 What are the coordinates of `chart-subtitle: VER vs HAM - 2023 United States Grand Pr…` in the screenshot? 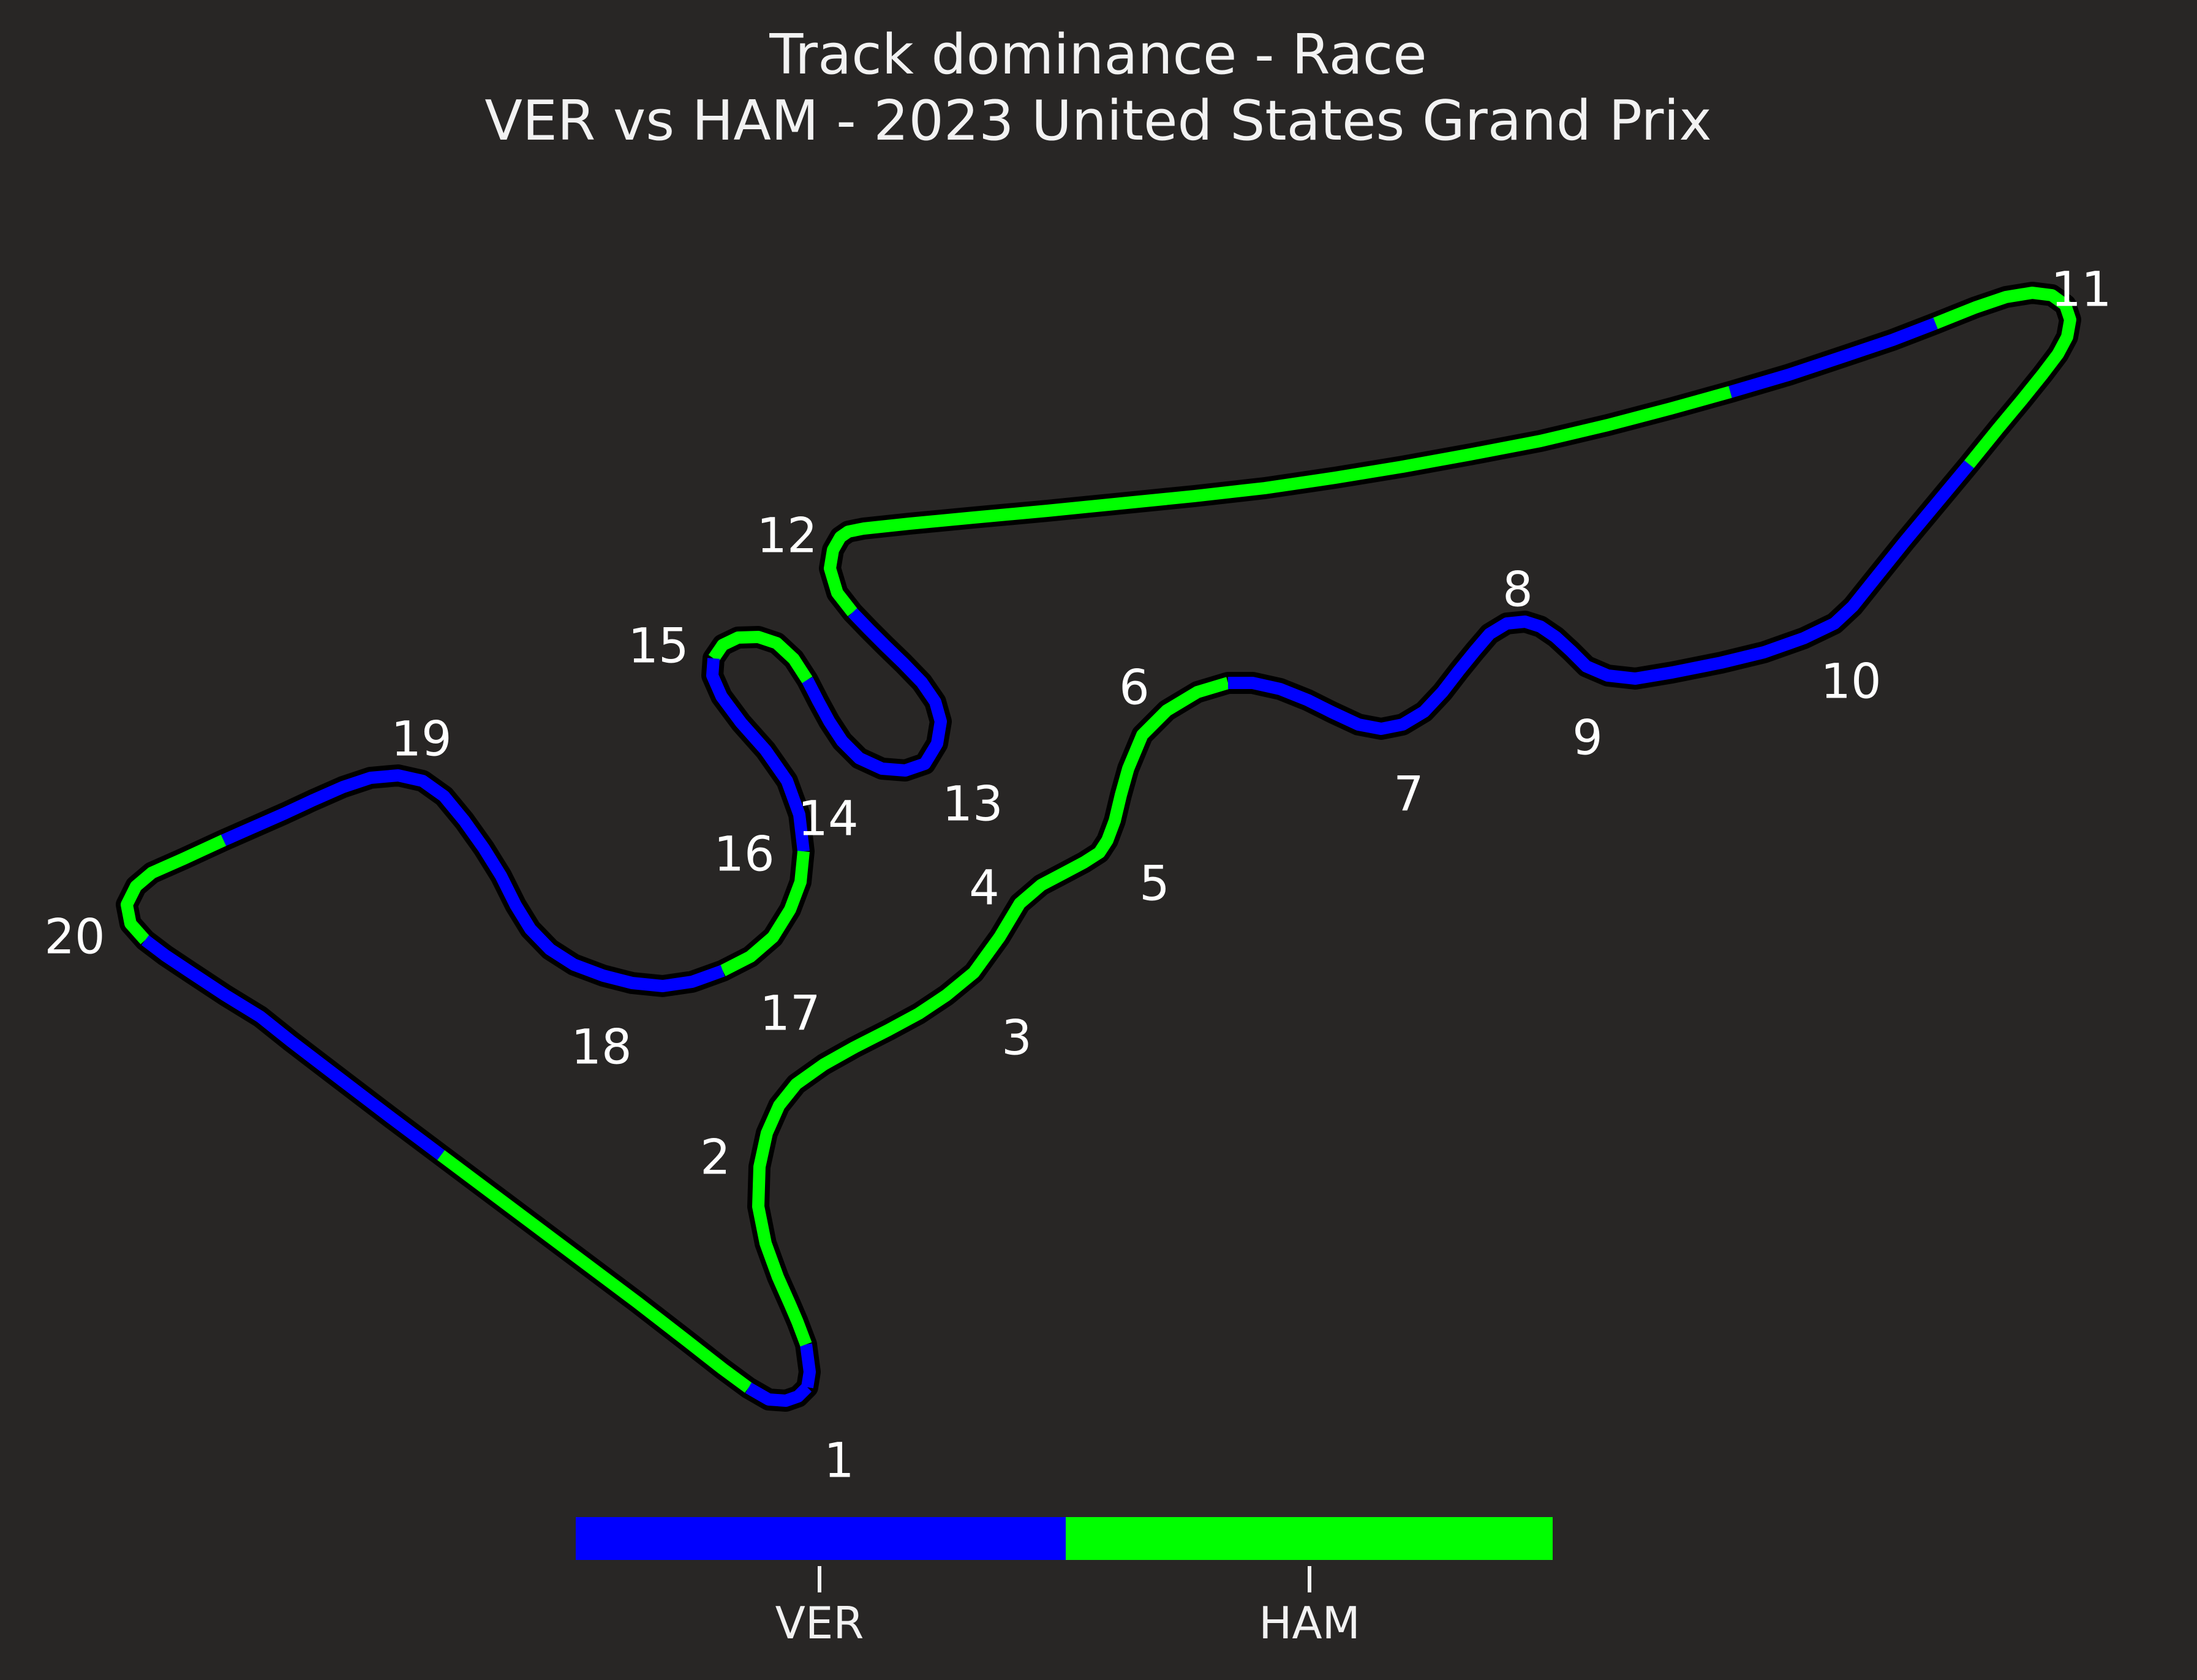 It's located at (1097, 121).